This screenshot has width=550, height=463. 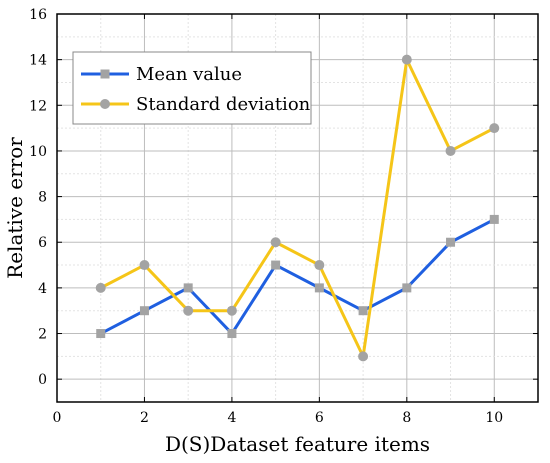 What do you see at coordinates (144, 418) in the screenshot?
I see `x-tick-label: 2` at bounding box center [144, 418].